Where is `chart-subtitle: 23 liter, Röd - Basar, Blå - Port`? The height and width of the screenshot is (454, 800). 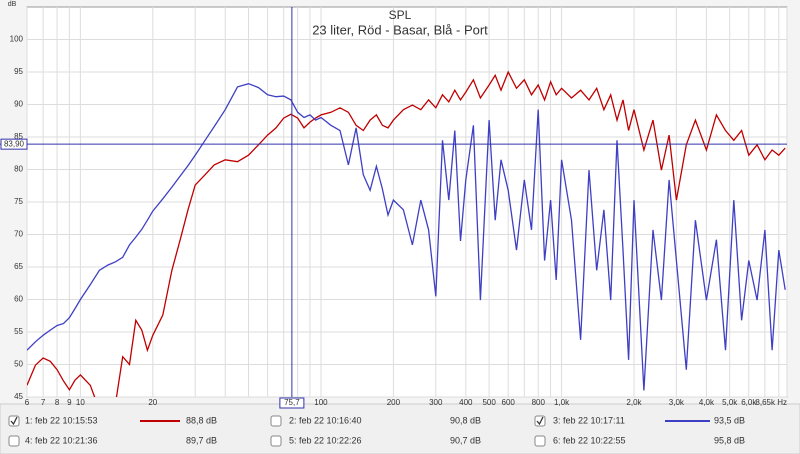
chart-subtitle: 23 liter, Röd - Basar, Blå - Port is located at coordinates (400, 29).